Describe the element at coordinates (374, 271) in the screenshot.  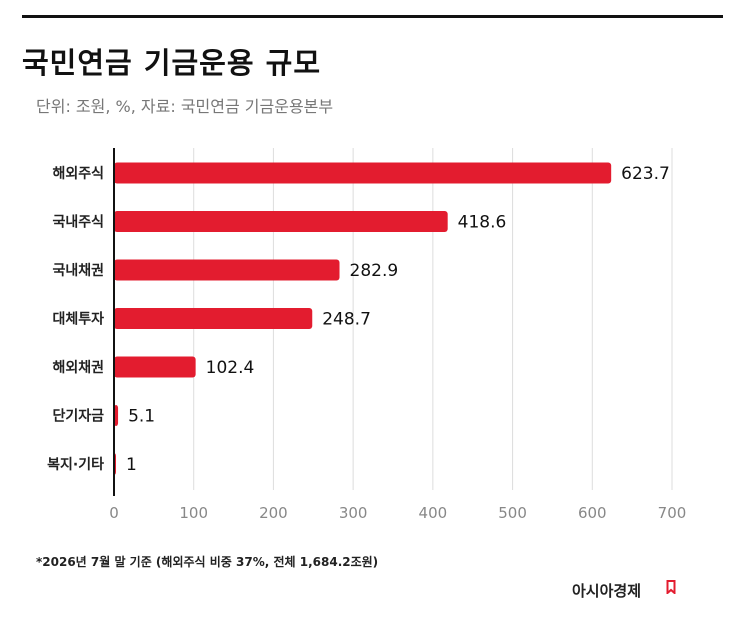
I see `value-label: 282.9` at that location.